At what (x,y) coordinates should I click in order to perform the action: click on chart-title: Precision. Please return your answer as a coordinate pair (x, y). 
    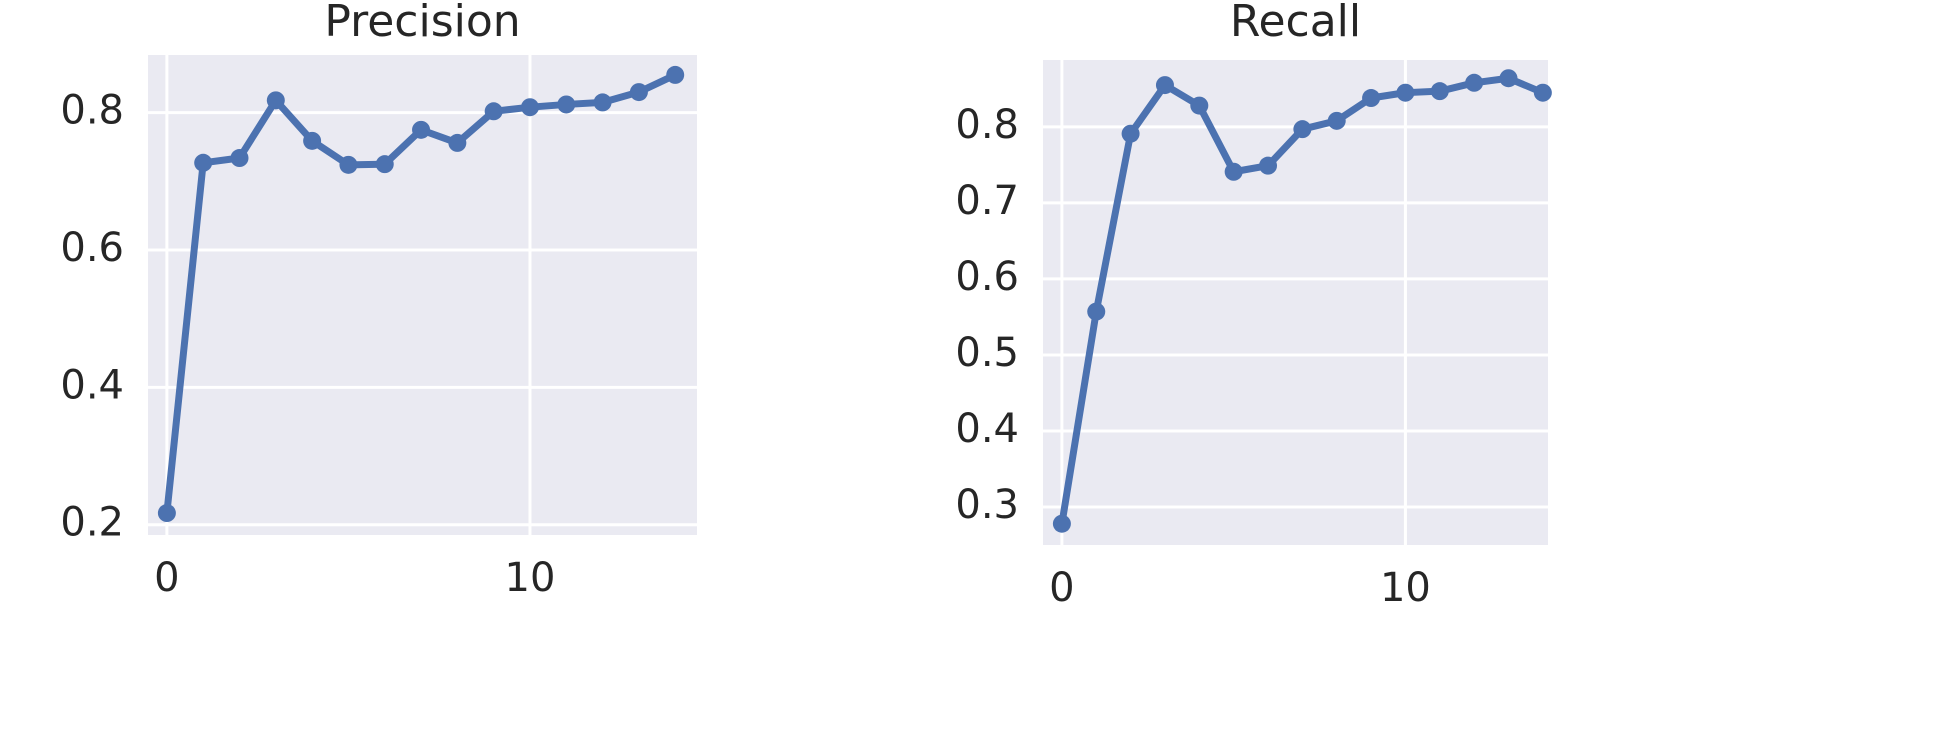
    Looking at the image, I should click on (422, 23).